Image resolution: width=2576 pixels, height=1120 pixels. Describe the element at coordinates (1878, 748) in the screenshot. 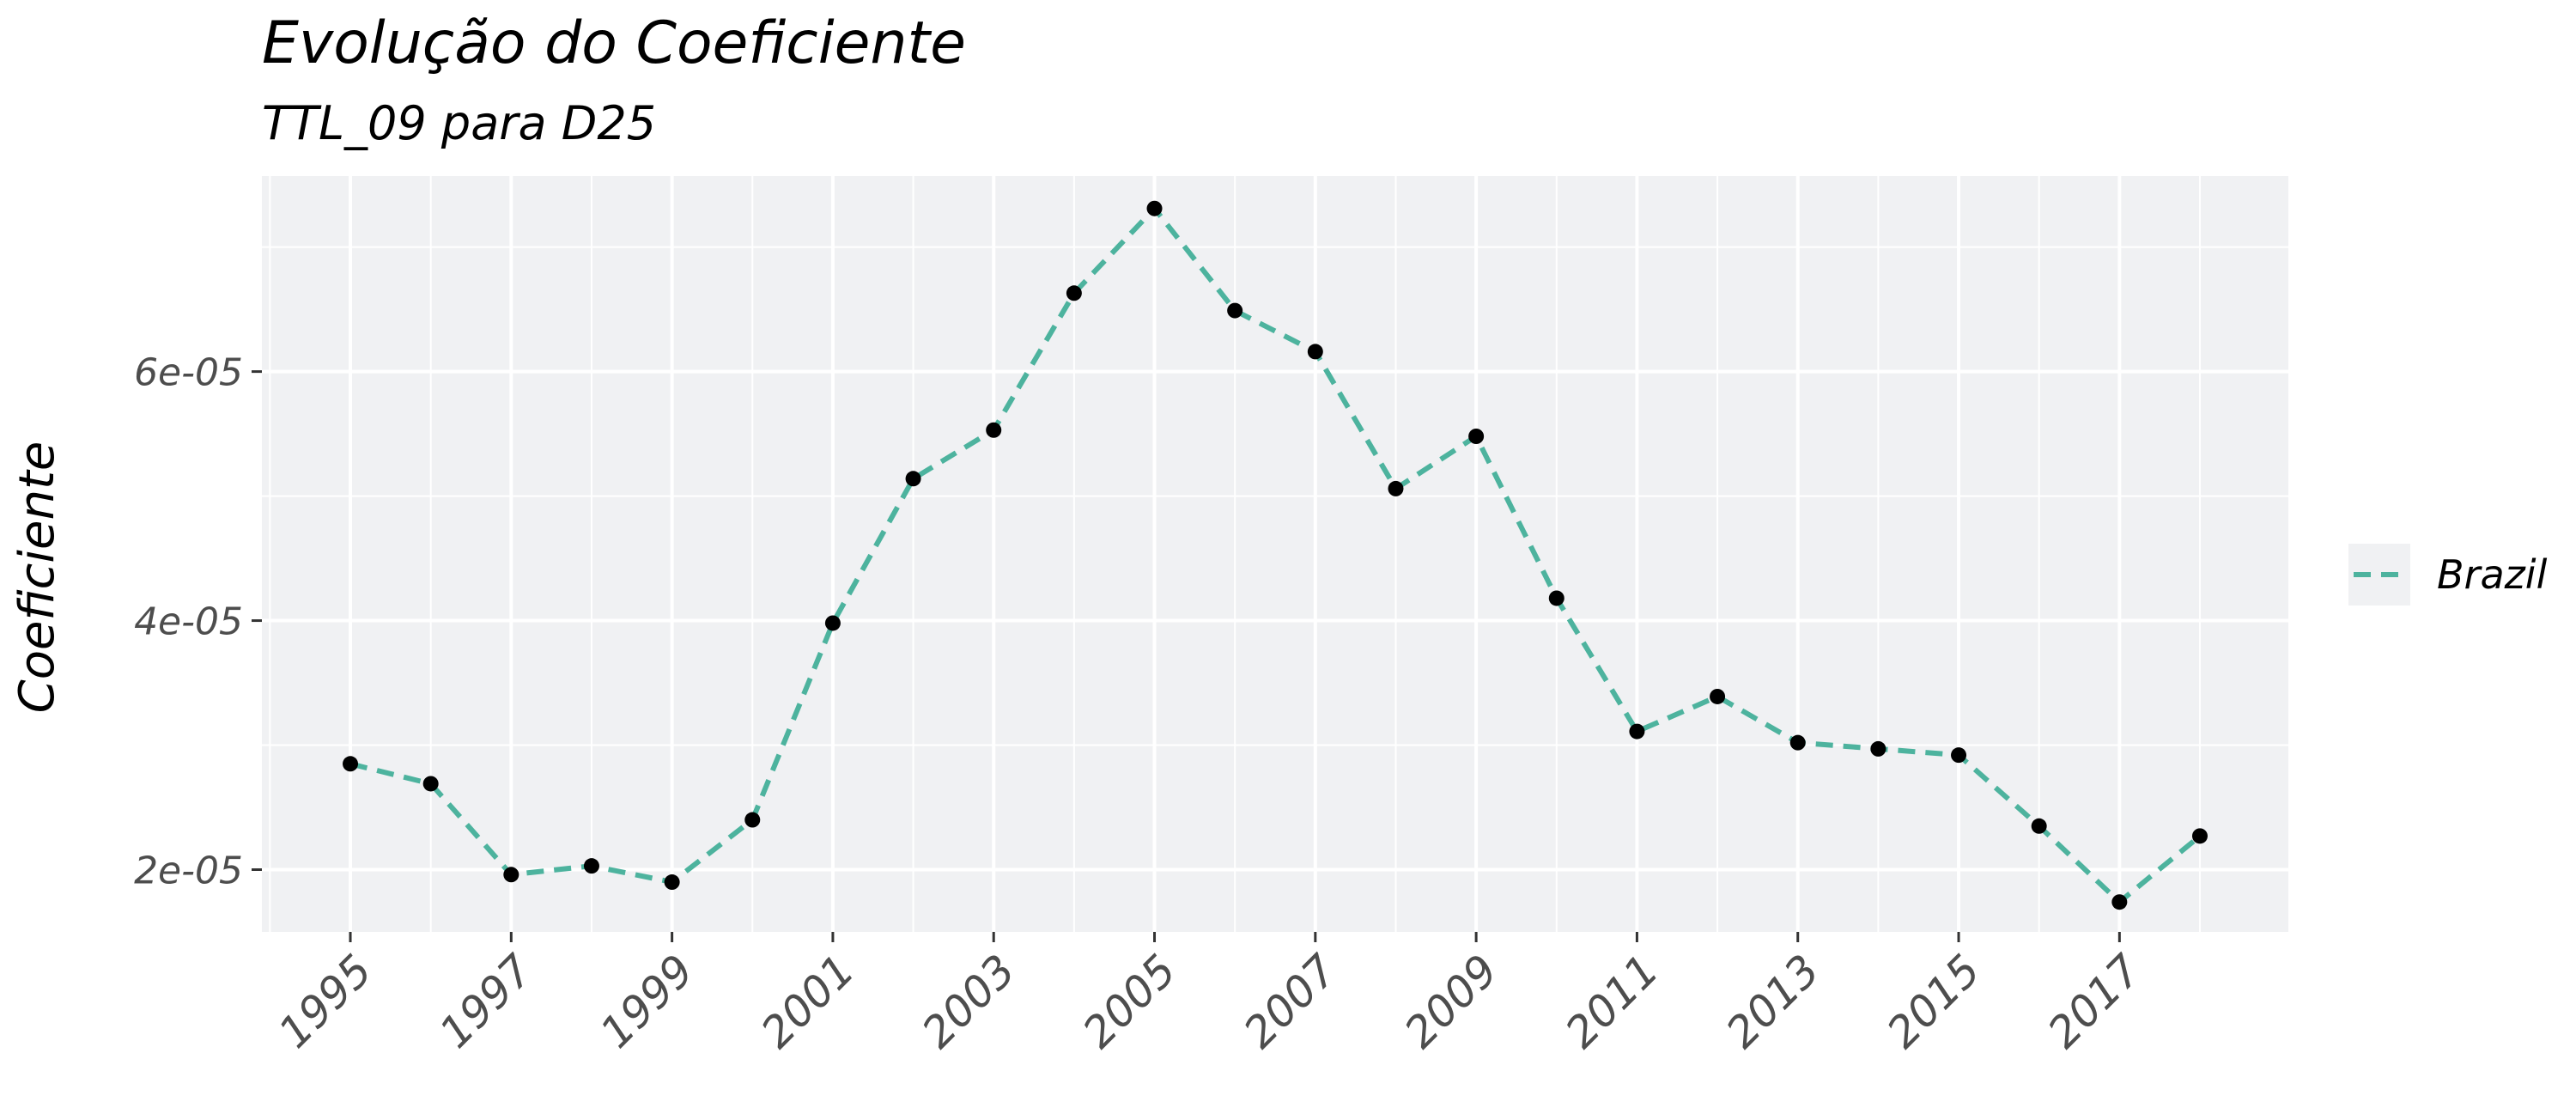

I see `data-point-2014` at that location.